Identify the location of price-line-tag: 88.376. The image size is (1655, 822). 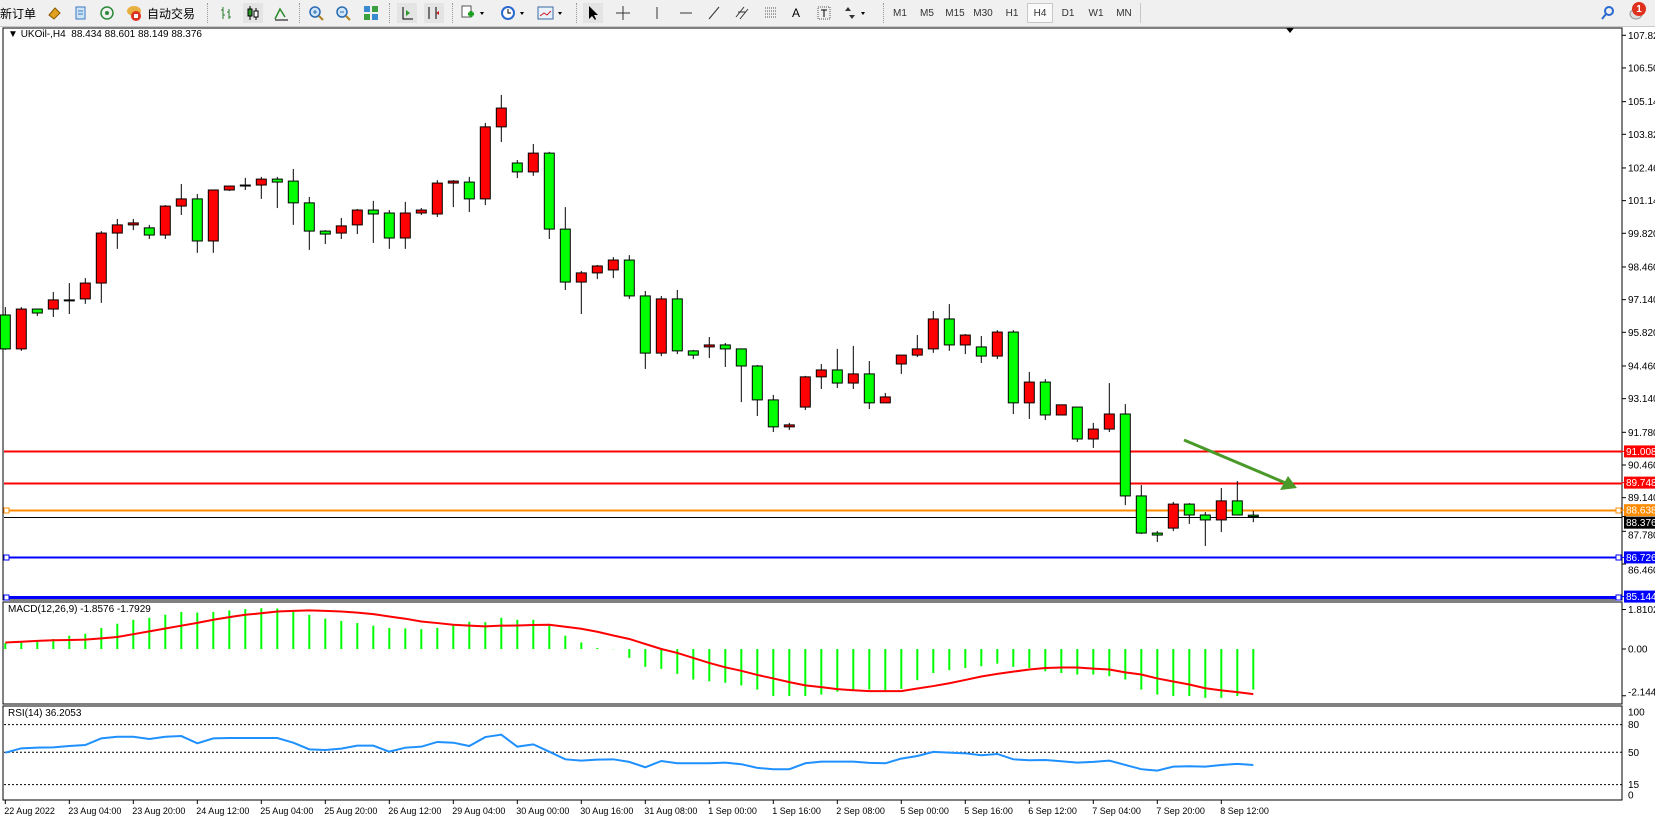
(1640, 523).